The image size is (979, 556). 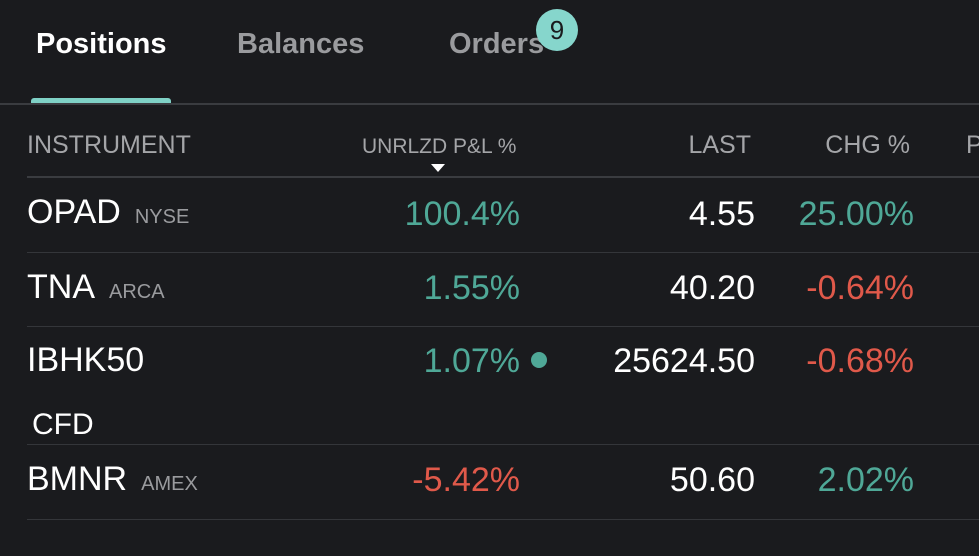 I want to click on last-price-value: 40.20, so click(x=712, y=288).